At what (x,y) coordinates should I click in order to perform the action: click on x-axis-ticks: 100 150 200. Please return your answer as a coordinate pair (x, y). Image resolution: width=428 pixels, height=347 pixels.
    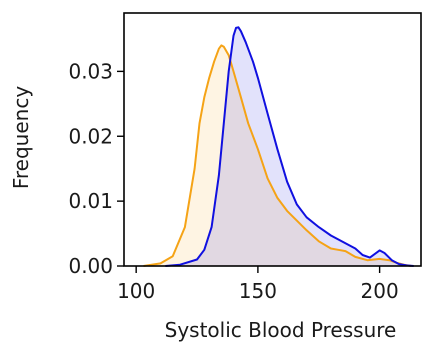
    Looking at the image, I should click on (258, 284).